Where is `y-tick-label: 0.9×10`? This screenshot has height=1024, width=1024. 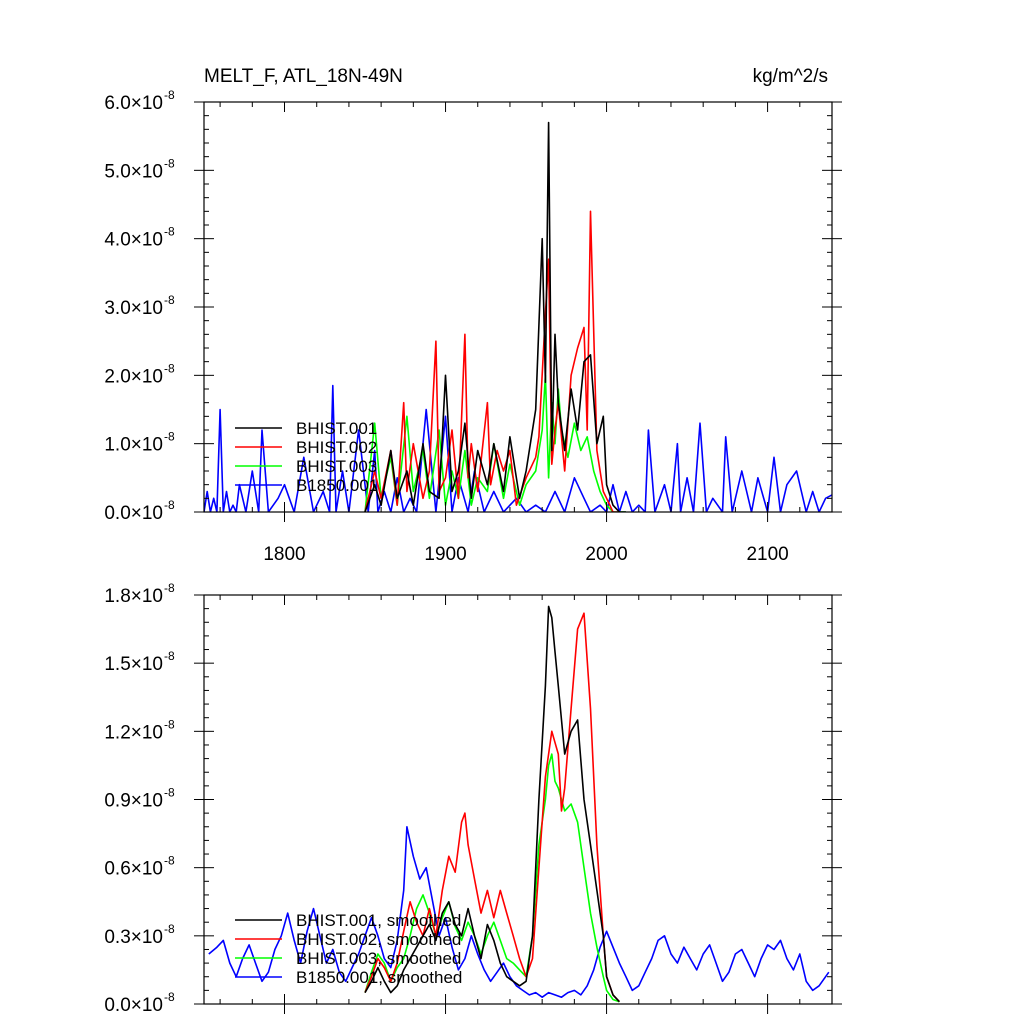
y-tick-label: 0.9×10 is located at coordinates (133, 801).